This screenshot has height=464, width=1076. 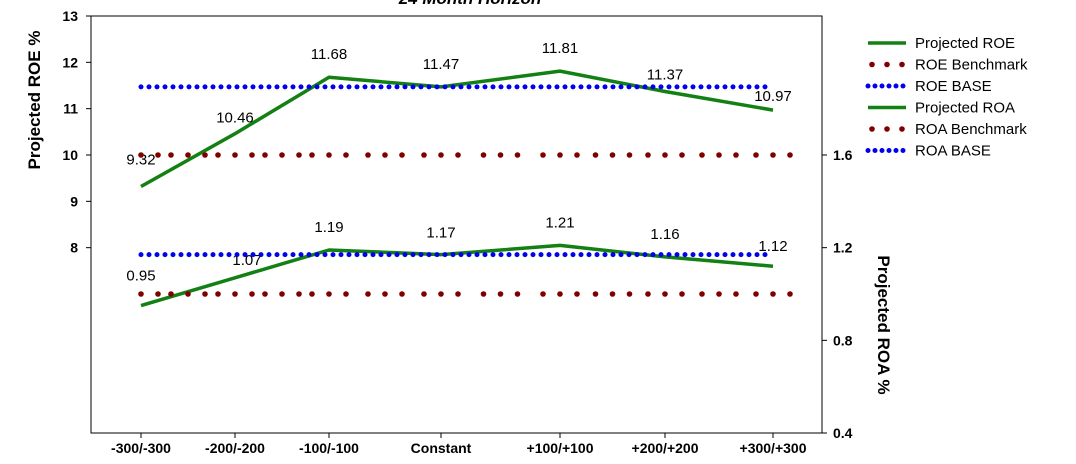 What do you see at coordinates (140, 276) in the screenshot?
I see `projected-roa-data-label: 0.95` at bounding box center [140, 276].